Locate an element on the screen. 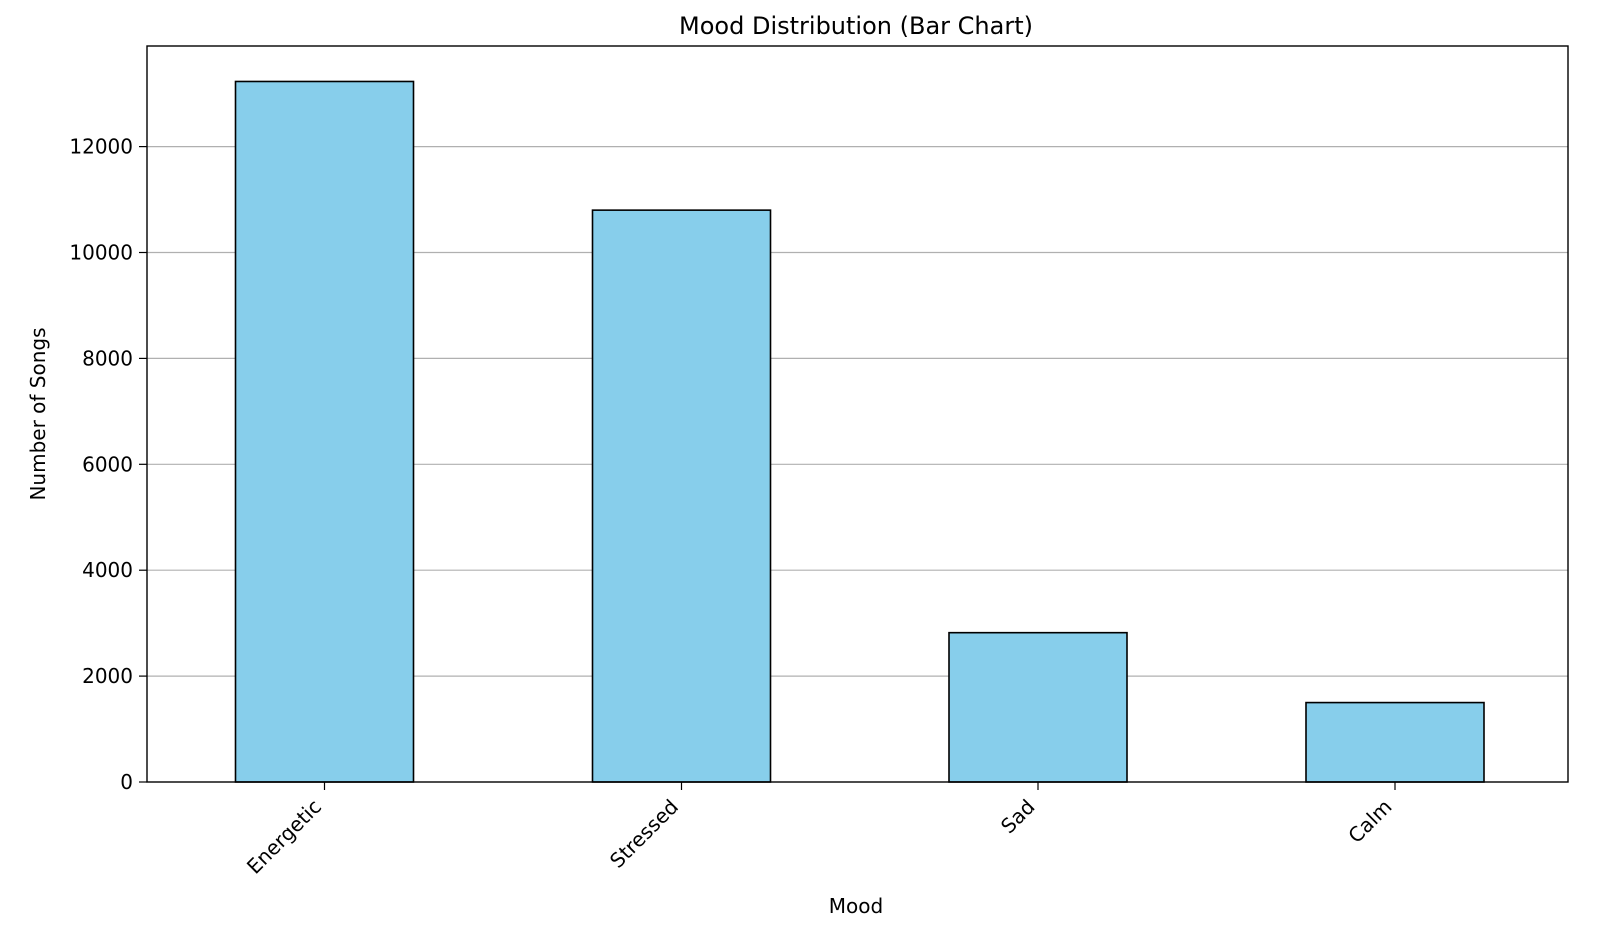 This screenshot has height=925, width=1600. y-tick-label: 6000 is located at coordinates (107, 464).